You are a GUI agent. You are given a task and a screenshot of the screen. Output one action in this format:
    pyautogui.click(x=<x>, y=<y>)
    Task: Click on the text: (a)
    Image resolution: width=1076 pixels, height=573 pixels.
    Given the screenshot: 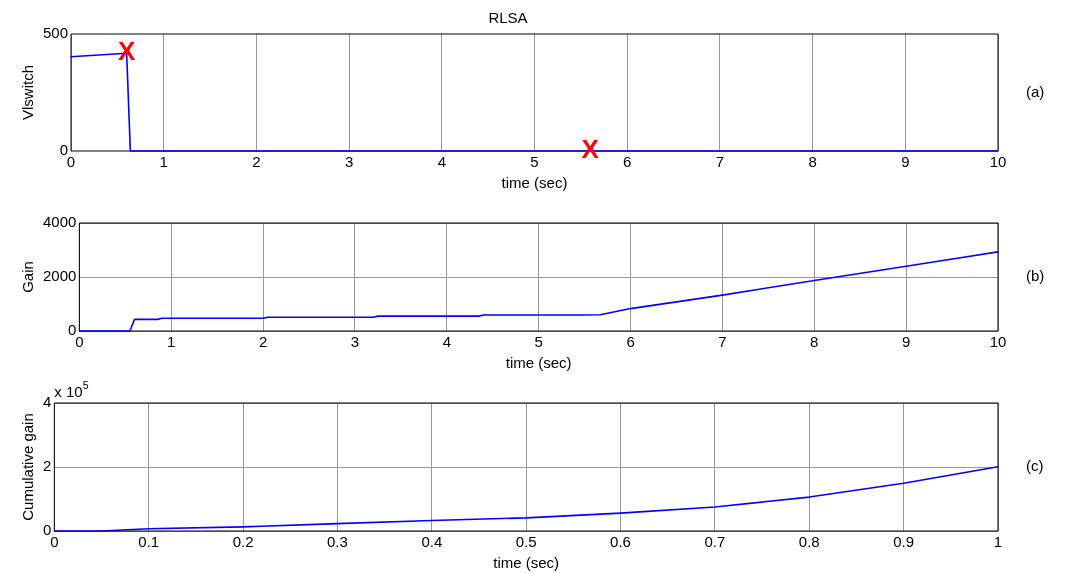 What is the action you would take?
    pyautogui.click(x=1035, y=91)
    